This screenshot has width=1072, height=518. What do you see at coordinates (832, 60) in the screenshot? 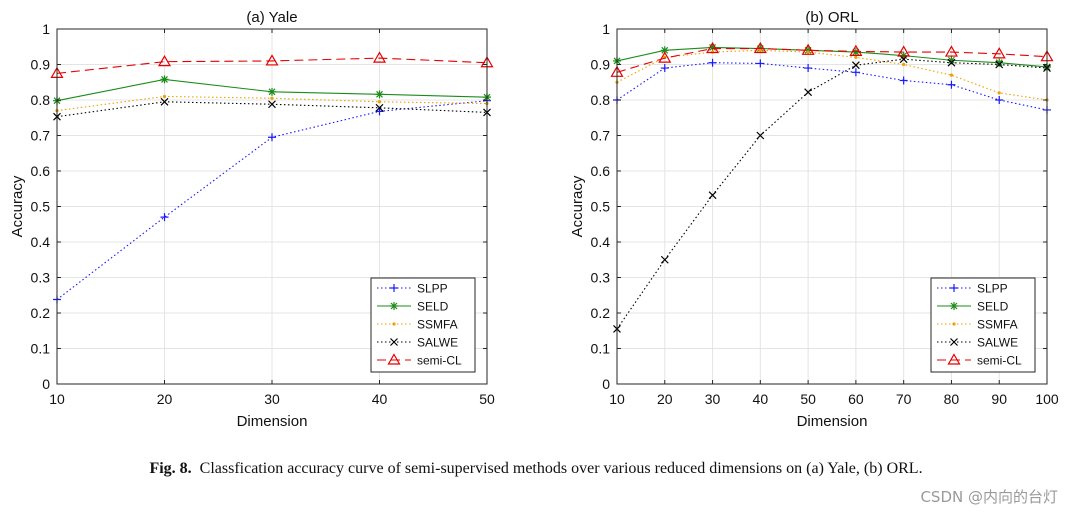
I see `panel-2-line-semi-cl` at bounding box center [832, 60].